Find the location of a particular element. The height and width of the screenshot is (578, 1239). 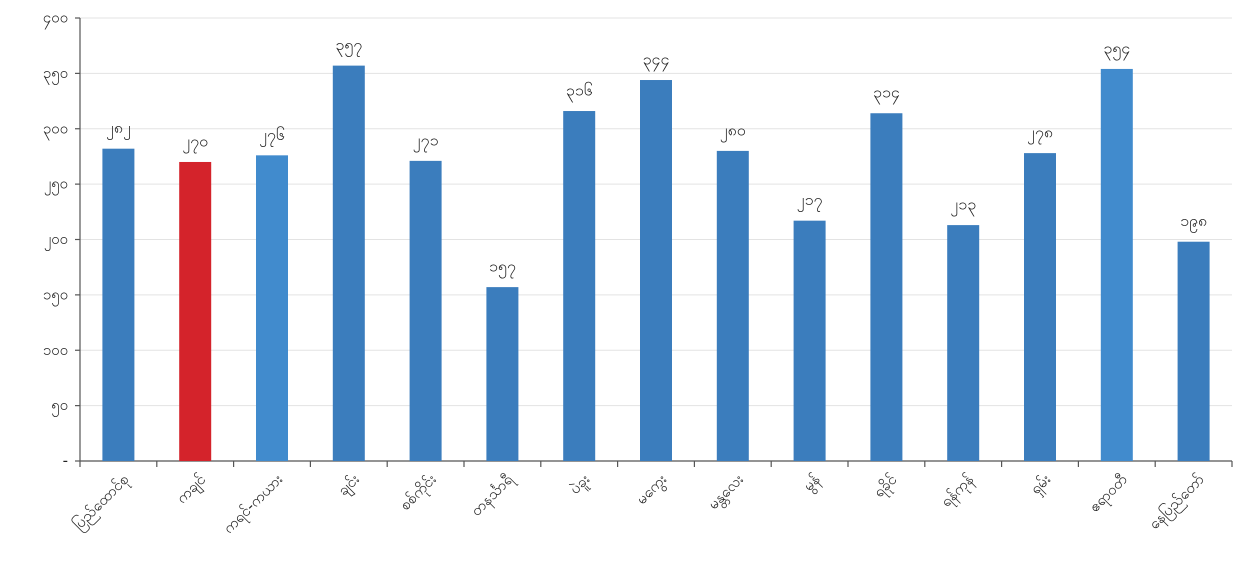

y-tick-label: - is located at coordinates (65, 461).